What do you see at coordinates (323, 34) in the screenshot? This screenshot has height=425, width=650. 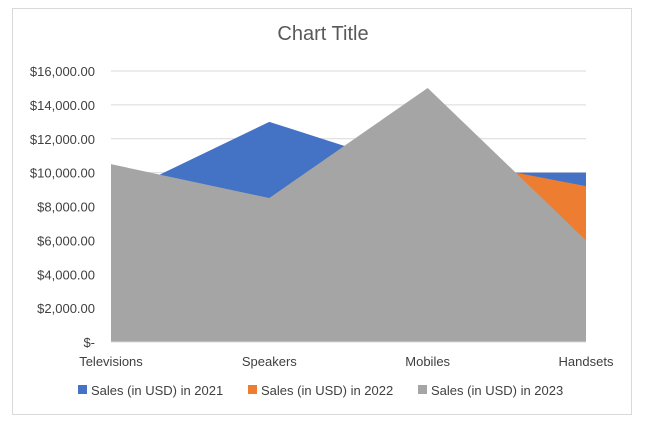 I see `chart-title: Chart Title` at bounding box center [323, 34].